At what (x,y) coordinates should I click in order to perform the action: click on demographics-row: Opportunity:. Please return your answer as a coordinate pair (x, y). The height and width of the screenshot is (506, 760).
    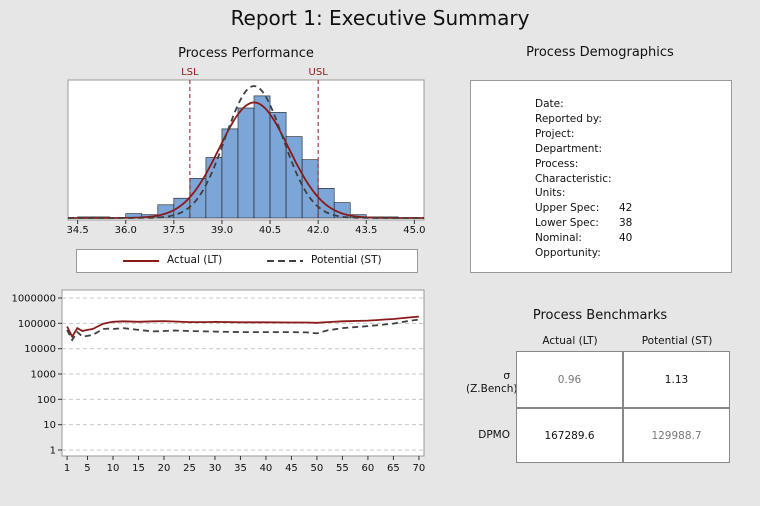
    Looking at the image, I should click on (583, 253).